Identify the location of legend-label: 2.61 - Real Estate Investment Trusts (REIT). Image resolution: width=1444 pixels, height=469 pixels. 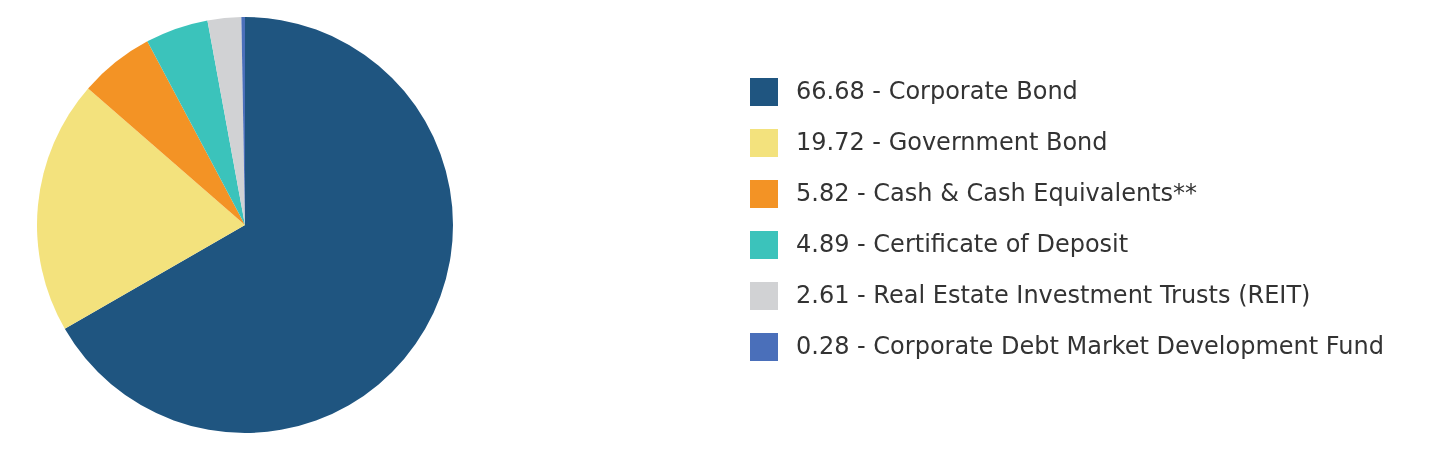
(1053, 295).